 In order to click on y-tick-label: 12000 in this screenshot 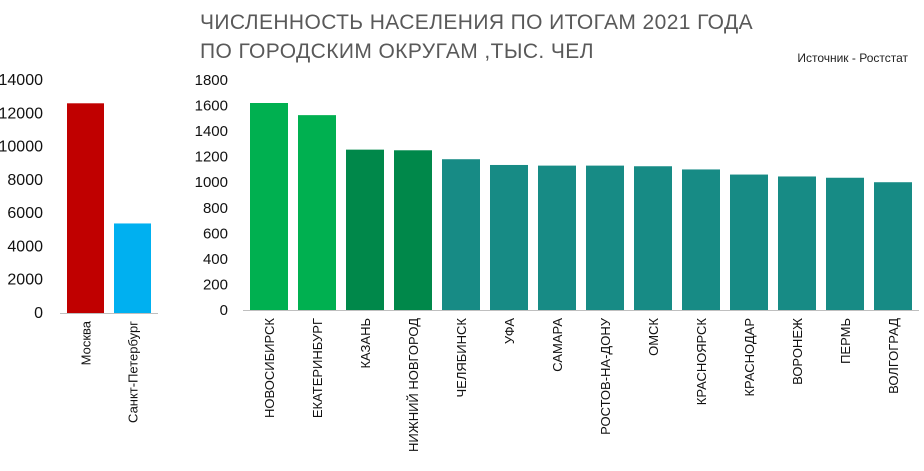, I will do `click(21, 113)`.